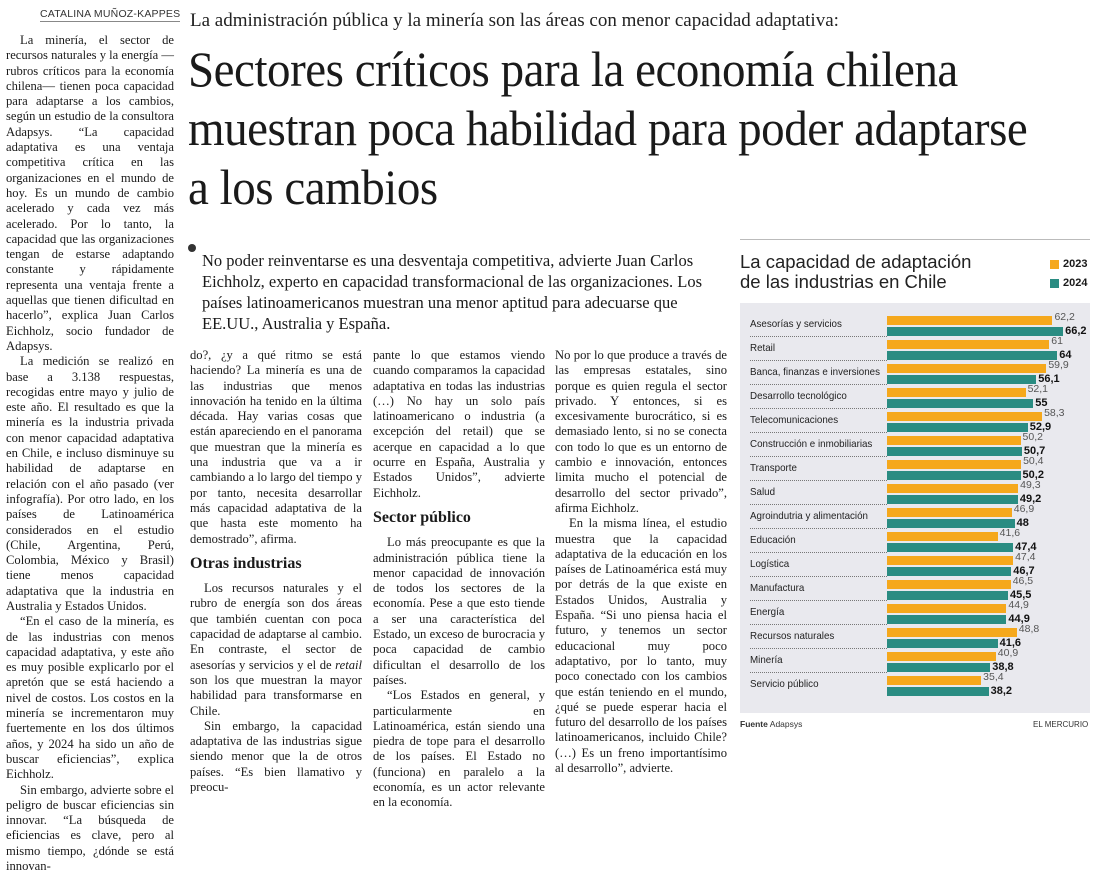  I want to click on value-label-2024: 38,8, so click(1003, 667).